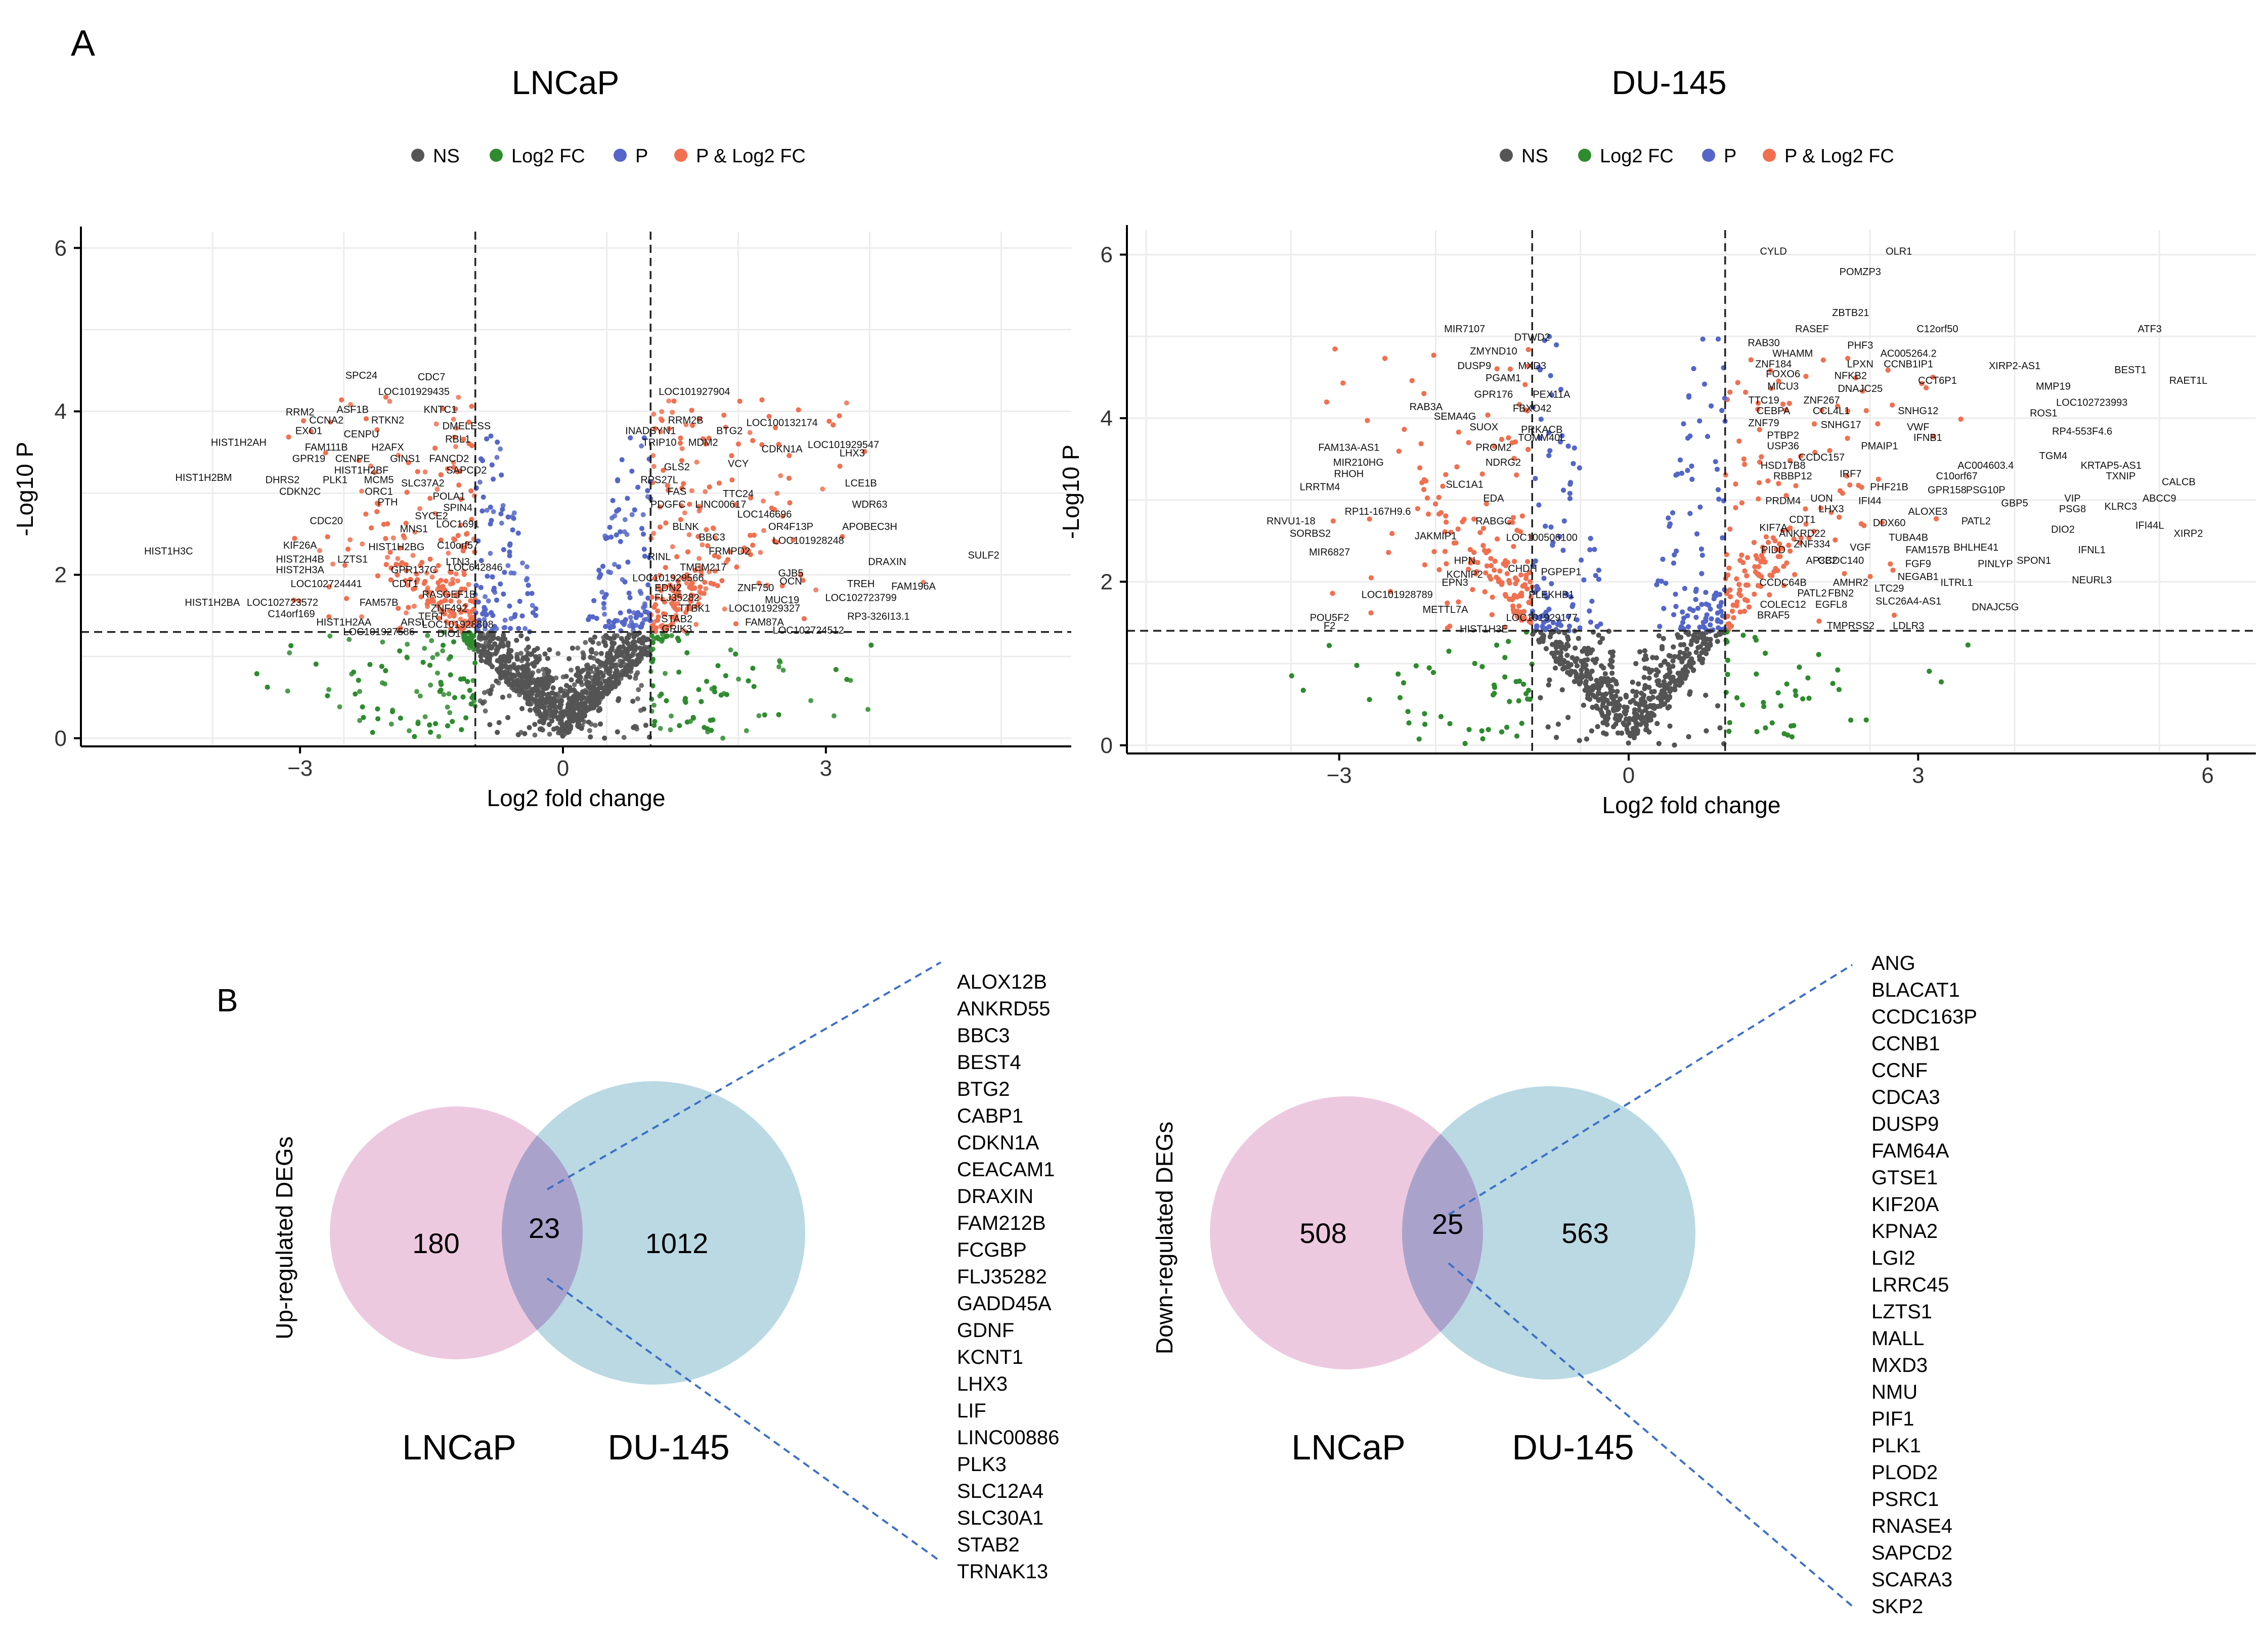 The width and height of the screenshot is (2268, 1645). Describe the element at coordinates (861, 584) in the screenshot. I see `gene-label: TREH` at that location.